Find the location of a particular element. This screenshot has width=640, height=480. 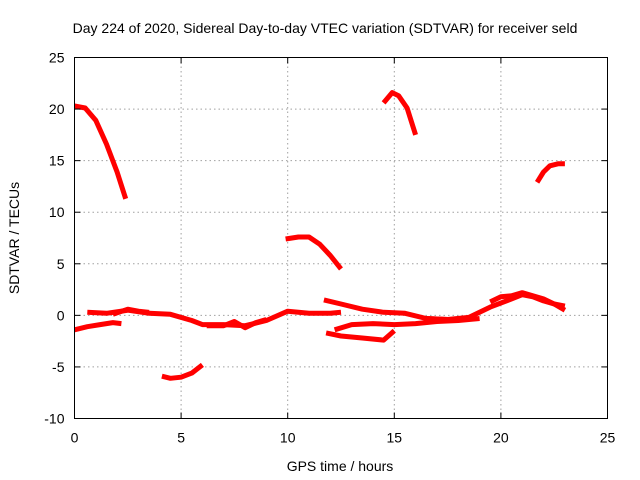

x-tick-label: 10 is located at coordinates (288, 438).